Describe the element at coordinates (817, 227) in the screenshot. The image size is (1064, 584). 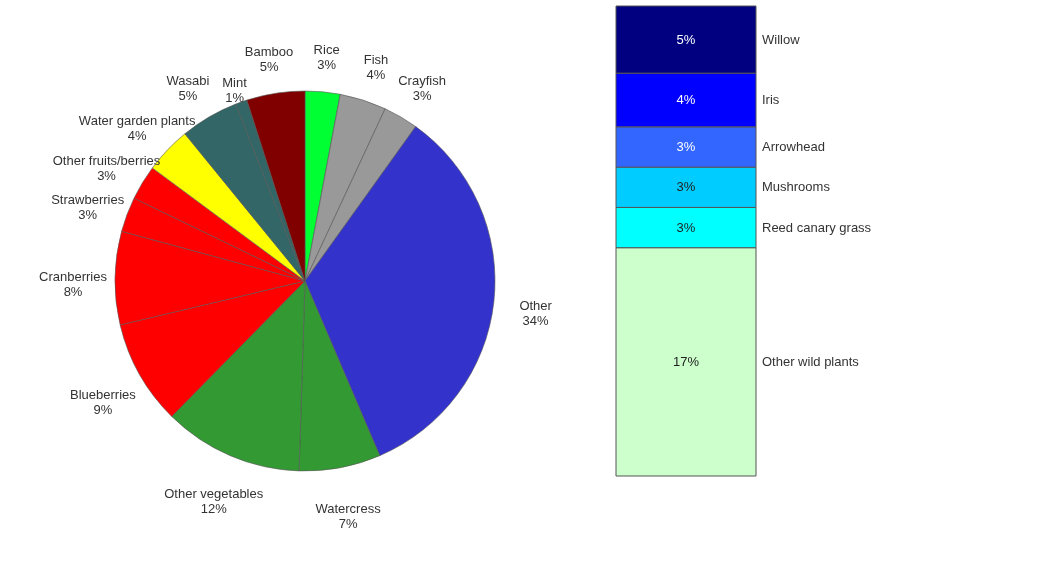
I see `series-label: Reed canary grass` at that location.